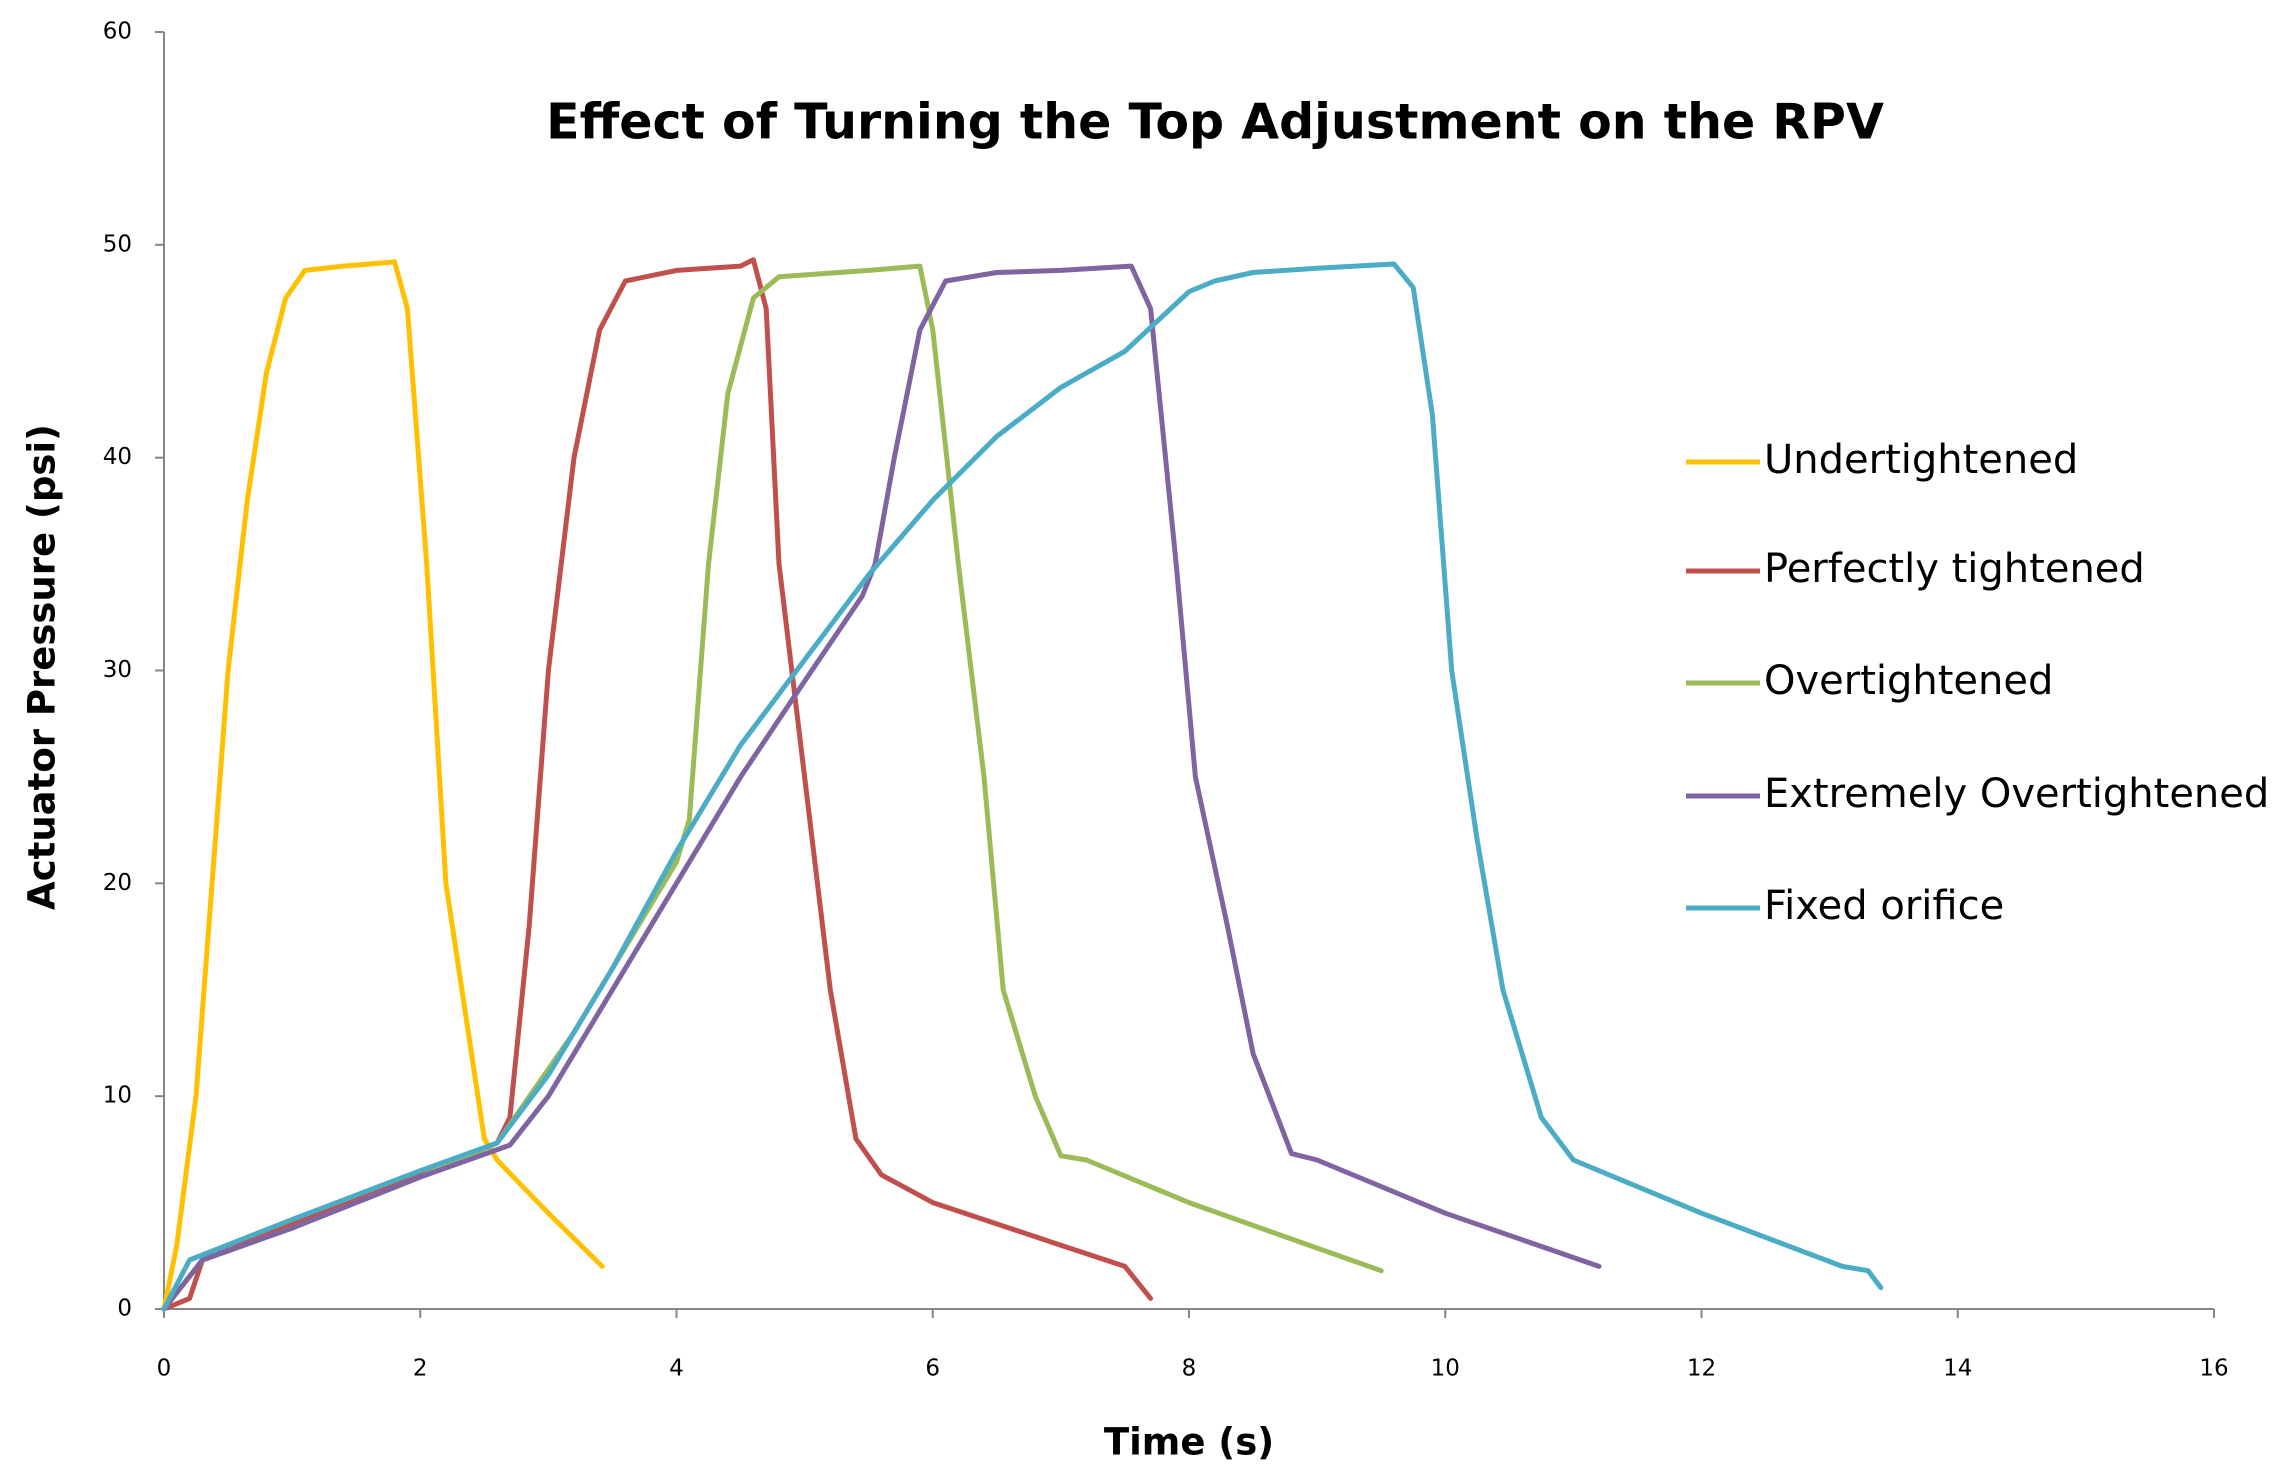 This screenshot has height=1471, width=2273. I want to click on x-tick-label: 4, so click(676, 1369).